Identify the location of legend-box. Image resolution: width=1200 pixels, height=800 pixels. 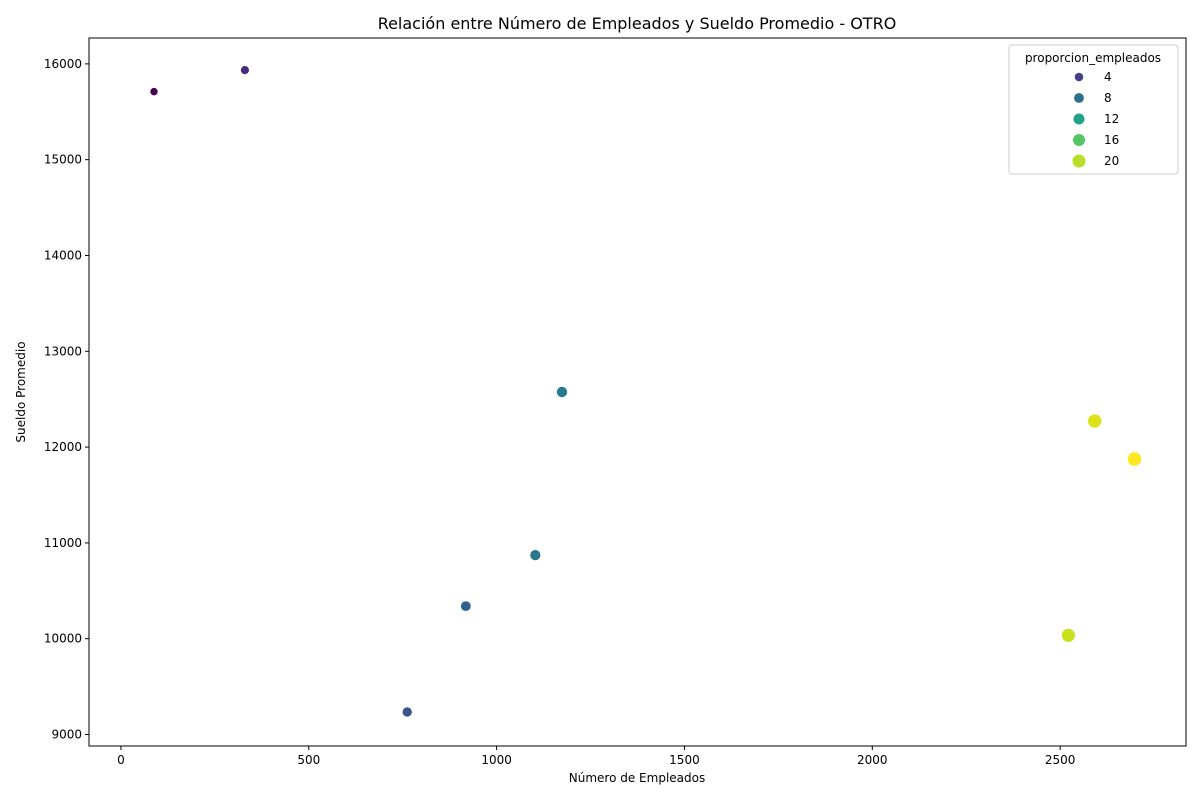
(1093, 109).